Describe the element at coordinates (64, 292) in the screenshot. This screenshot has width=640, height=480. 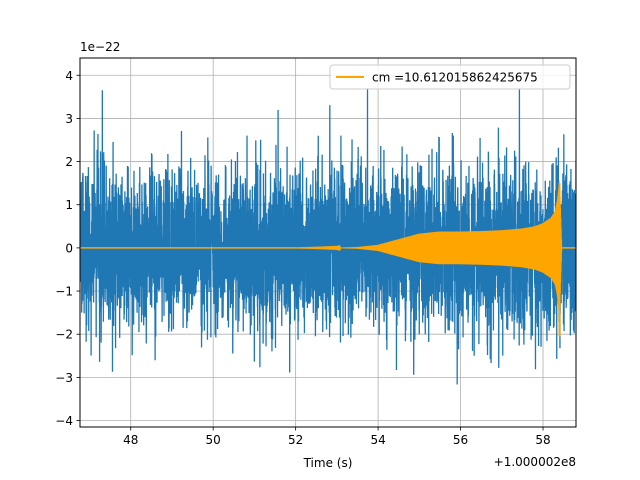
I see `y-tick-label: −1` at that location.